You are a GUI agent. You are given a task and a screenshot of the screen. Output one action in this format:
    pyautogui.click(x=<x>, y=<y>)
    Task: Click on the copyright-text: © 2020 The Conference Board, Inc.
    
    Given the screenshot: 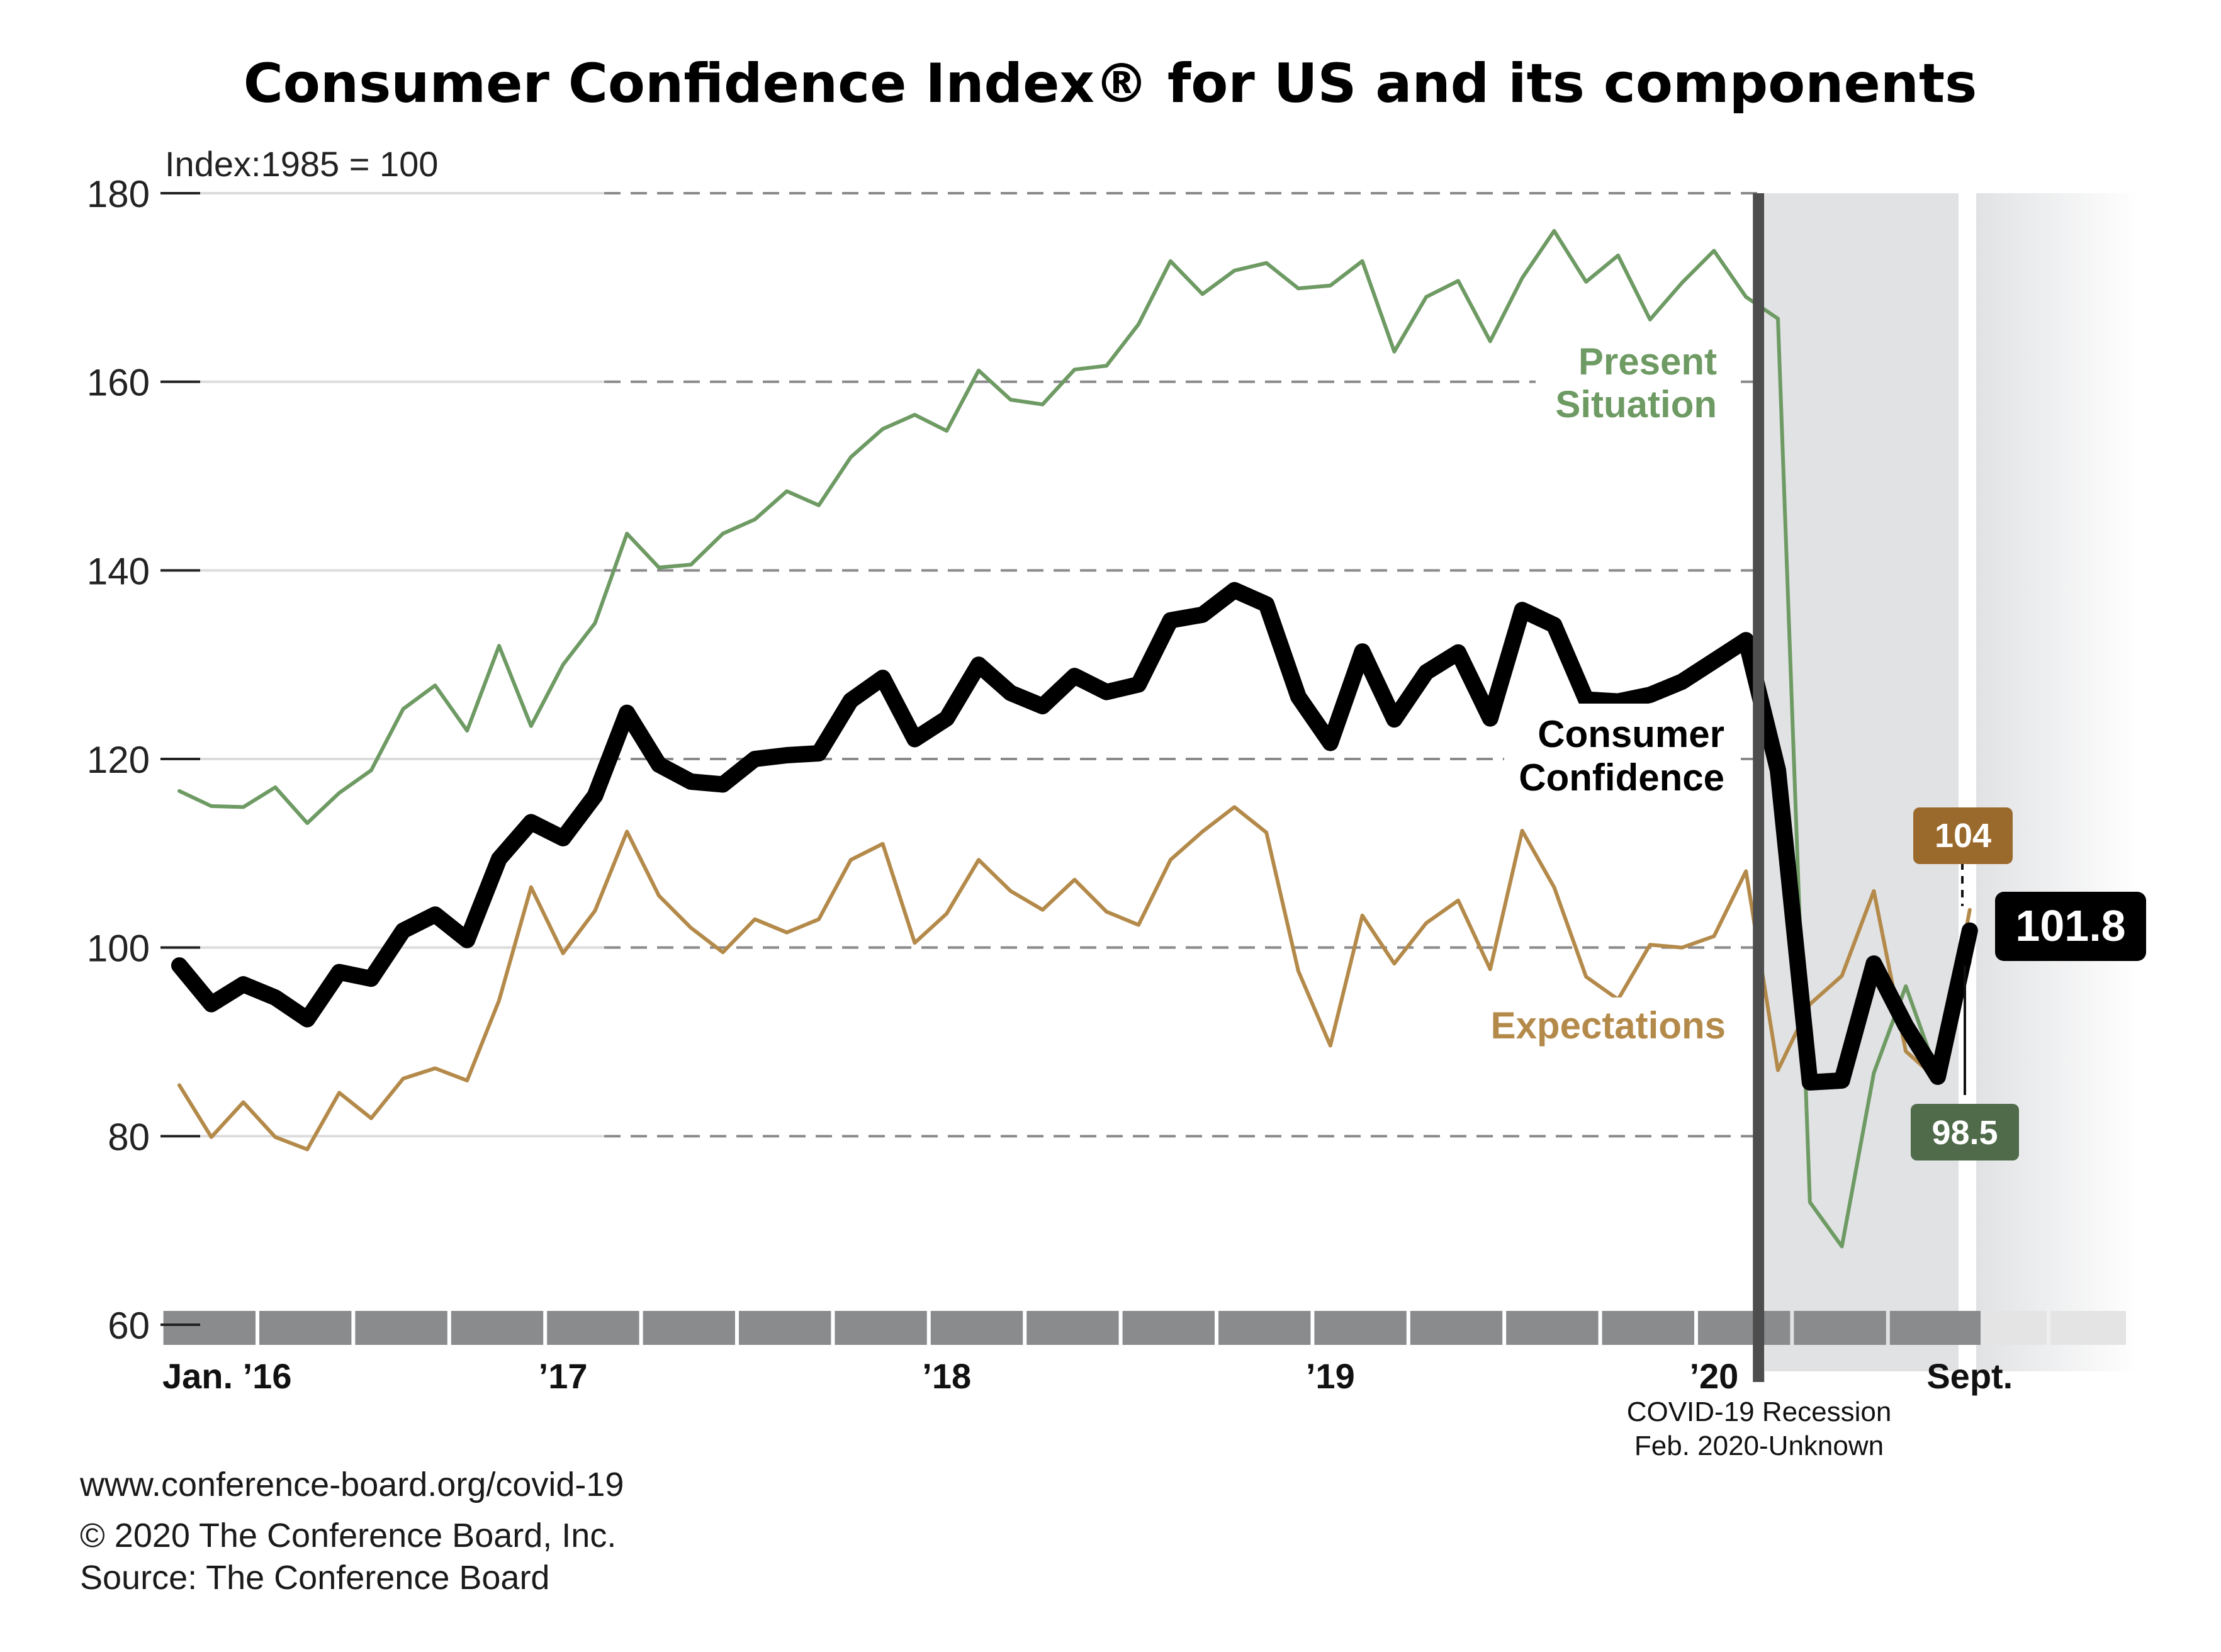 What is the action you would take?
    pyautogui.click(x=348, y=1535)
    